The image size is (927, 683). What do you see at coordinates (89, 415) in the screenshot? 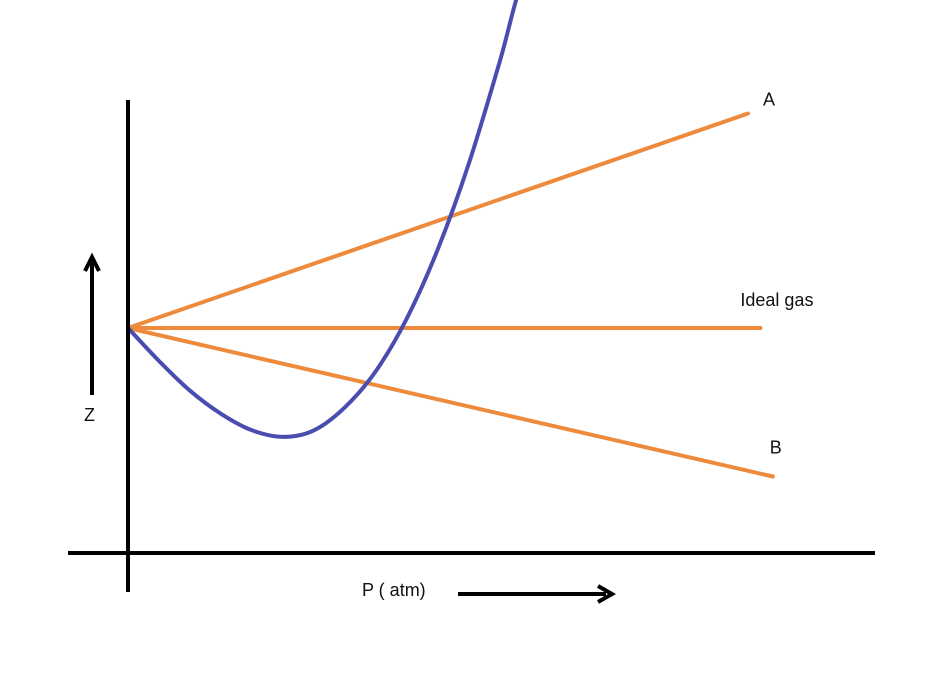
I see `y-axis-label: Z` at bounding box center [89, 415].